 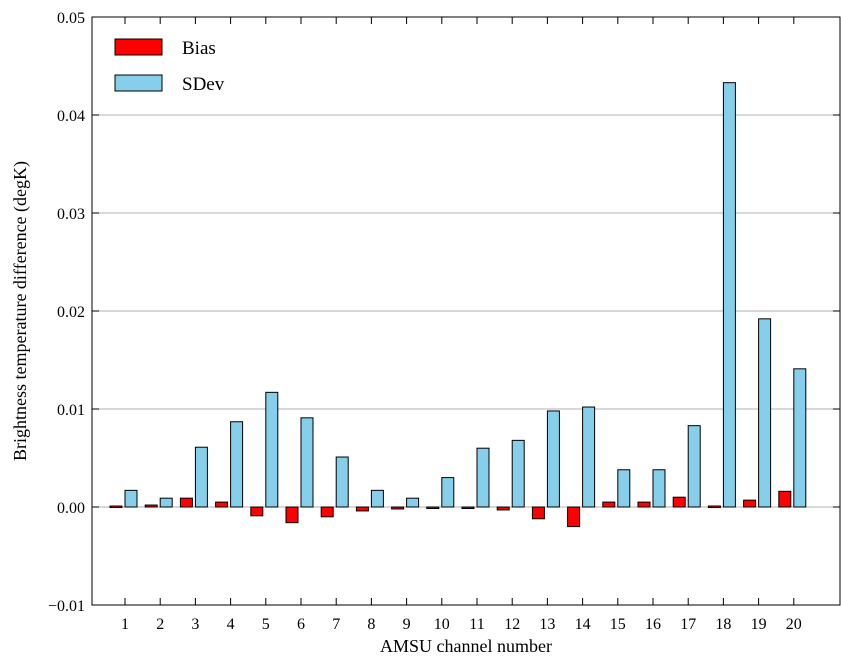 What do you see at coordinates (301, 624) in the screenshot?
I see `x-tick-label: 6` at bounding box center [301, 624].